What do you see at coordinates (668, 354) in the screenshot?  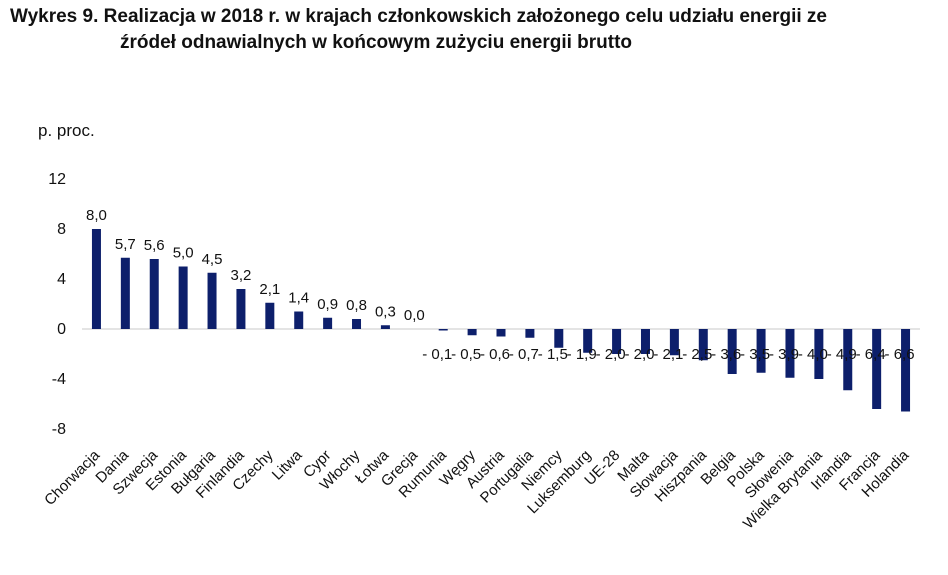 I see `data-label: - 2,1` at bounding box center [668, 354].